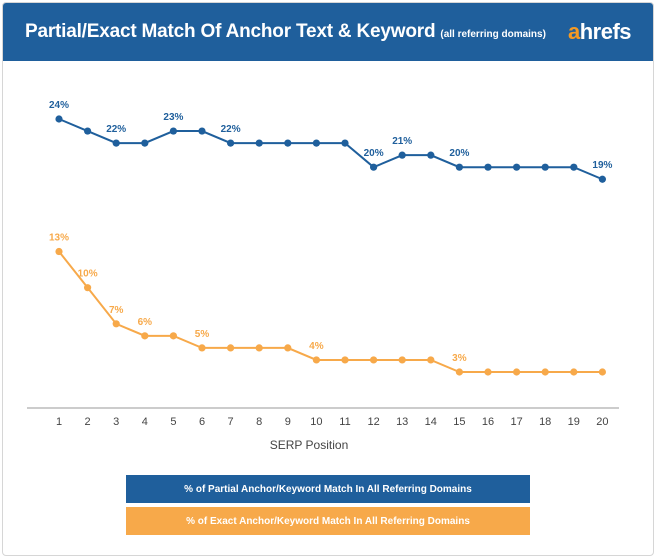 This screenshot has width=658, height=560. Describe the element at coordinates (116, 422) in the screenshot. I see `x-tick-label: 3` at that location.